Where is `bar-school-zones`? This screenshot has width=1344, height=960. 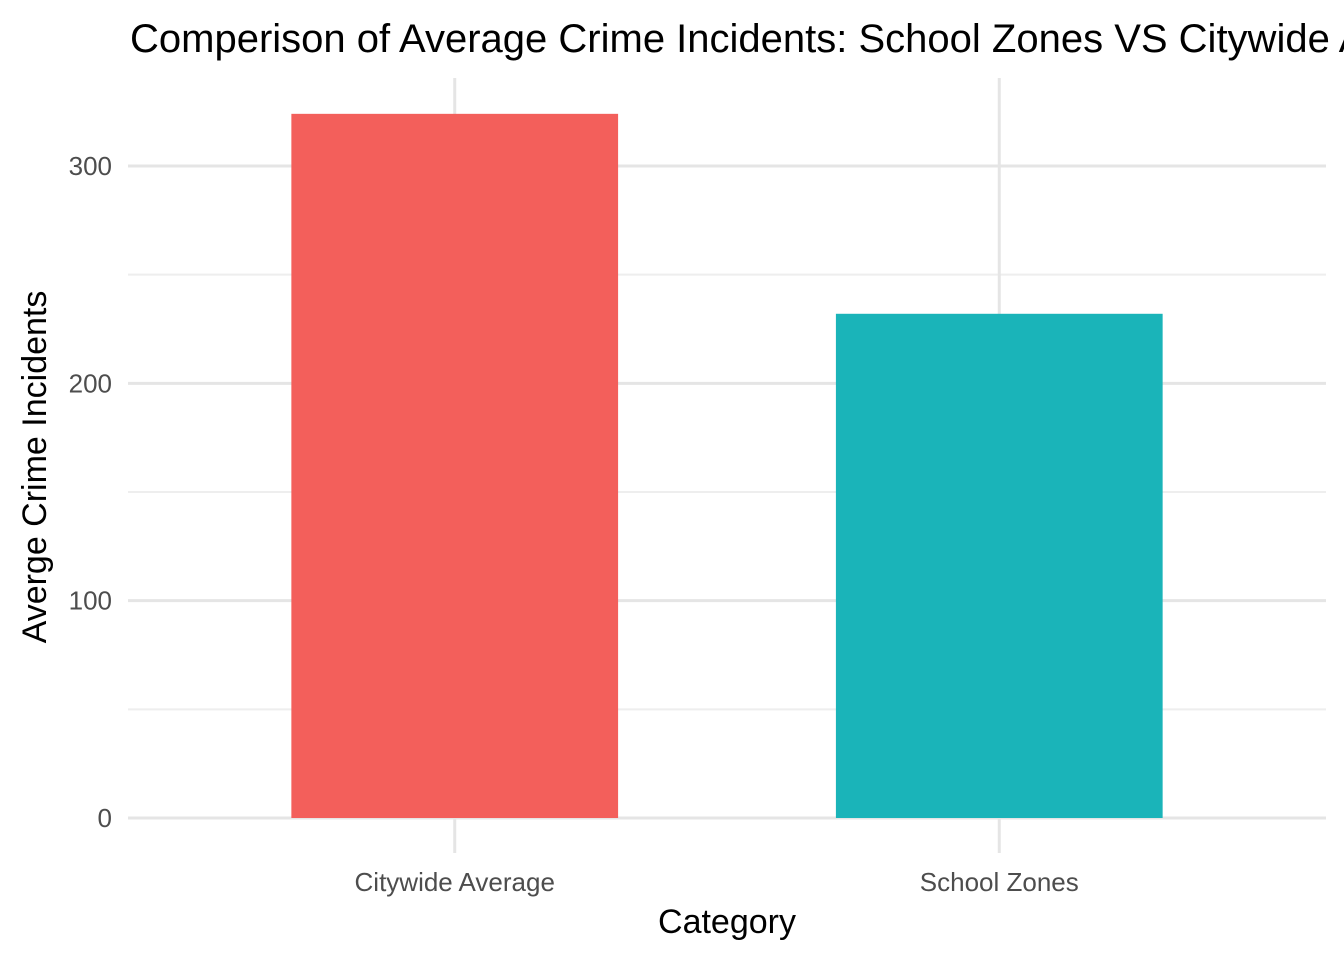
bar-school-zones is located at coordinates (999, 565).